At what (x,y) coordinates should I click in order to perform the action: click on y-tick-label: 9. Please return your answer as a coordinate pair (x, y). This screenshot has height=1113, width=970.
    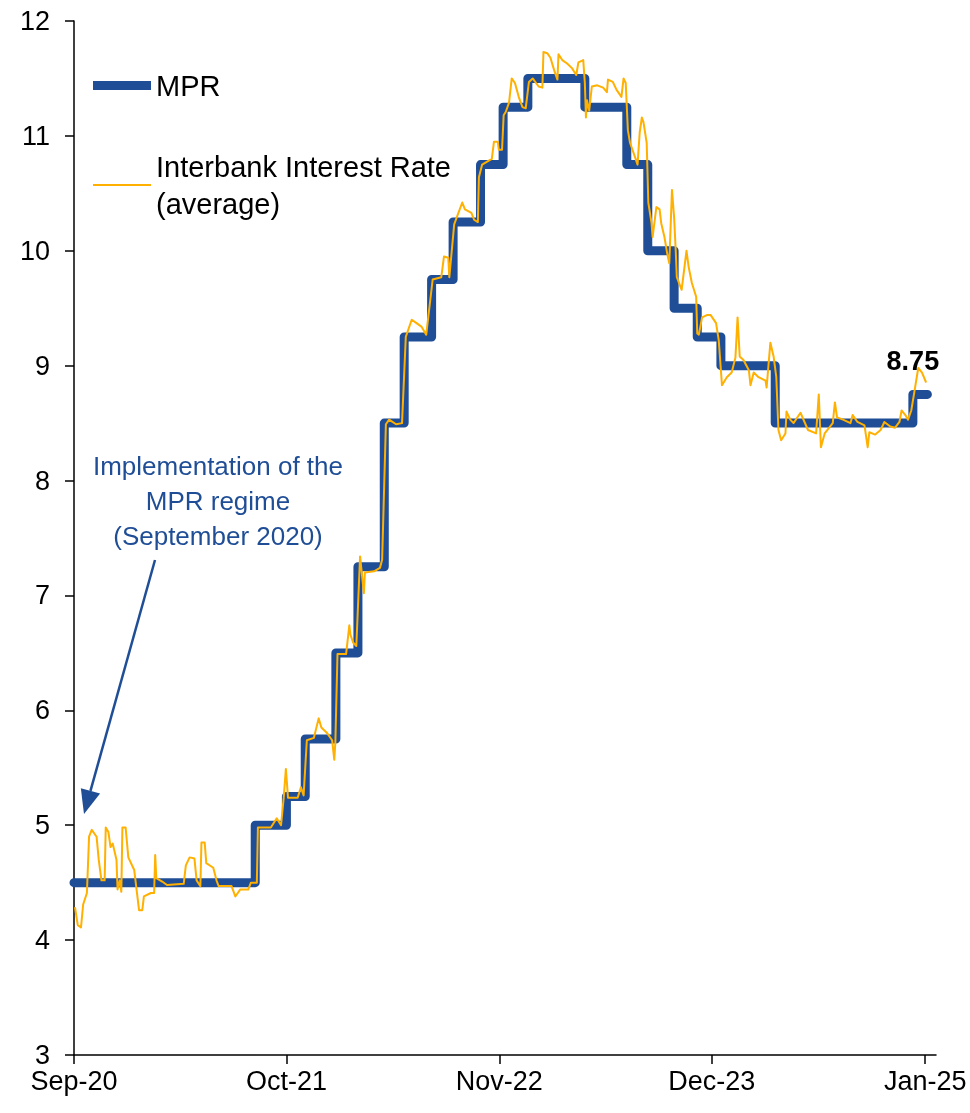
    Looking at the image, I should click on (42, 365).